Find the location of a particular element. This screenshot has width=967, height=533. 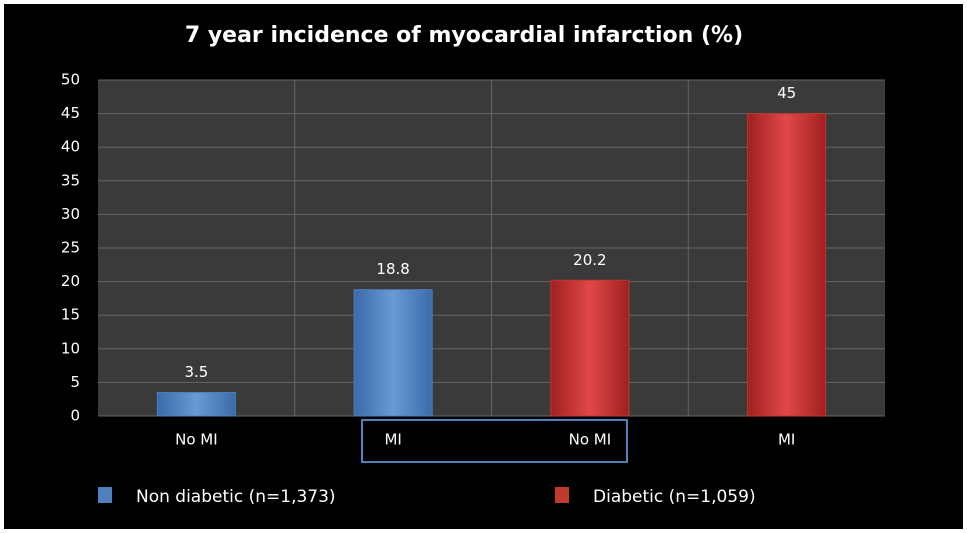

y-tick-label: 50 is located at coordinates (70, 80).